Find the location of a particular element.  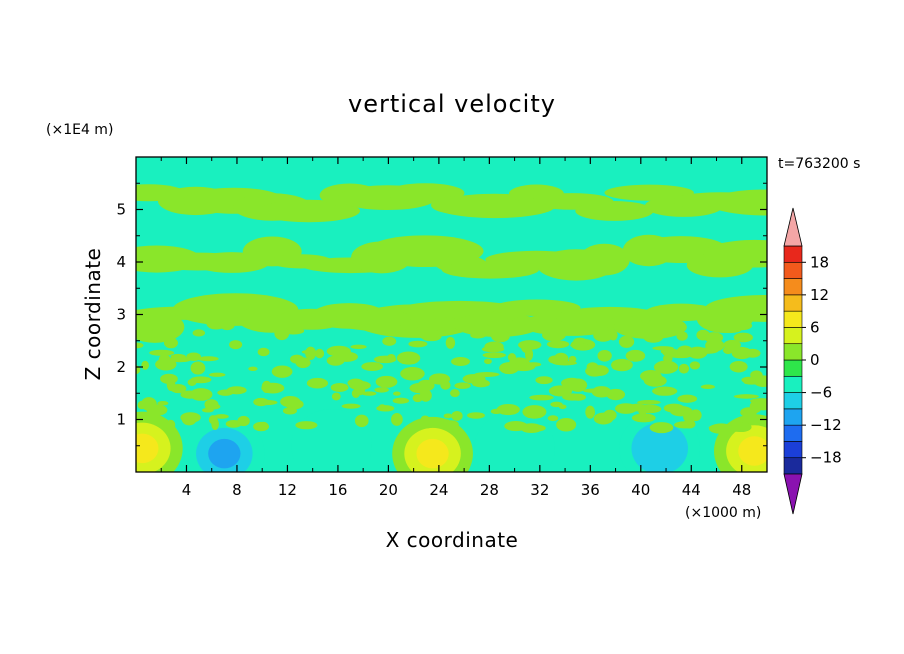

x-tick-label: 4 is located at coordinates (187, 490).